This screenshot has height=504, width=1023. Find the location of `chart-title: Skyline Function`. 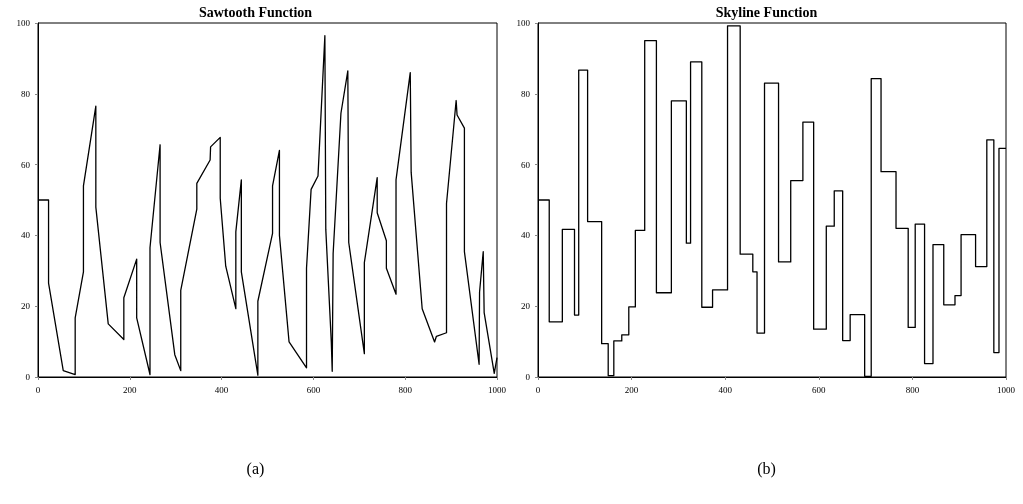

chart-title: Skyline Function is located at coordinates (766, 12).